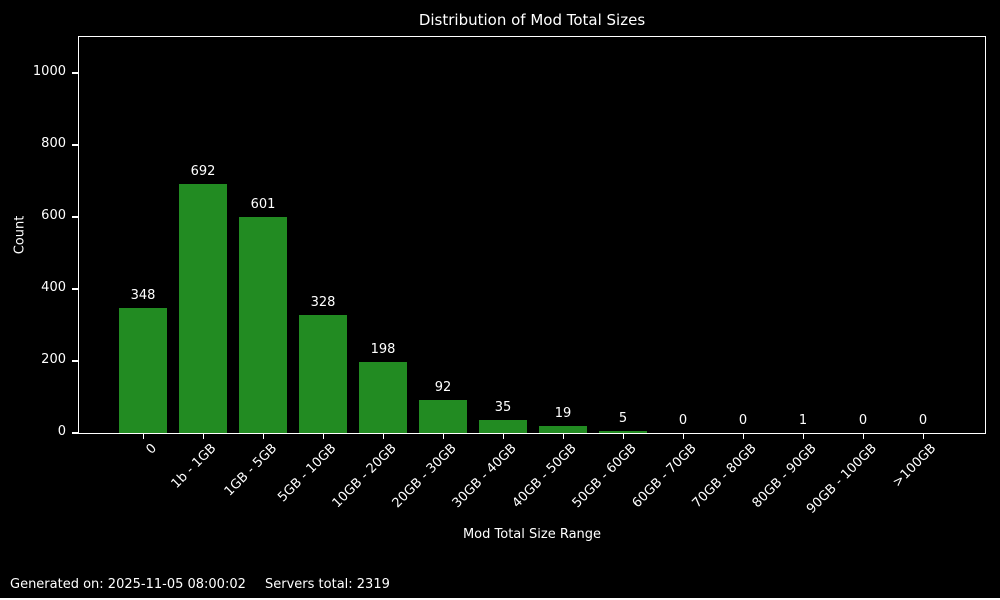  Describe the element at coordinates (443, 387) in the screenshot. I see `bar-value-label: 92` at that location.